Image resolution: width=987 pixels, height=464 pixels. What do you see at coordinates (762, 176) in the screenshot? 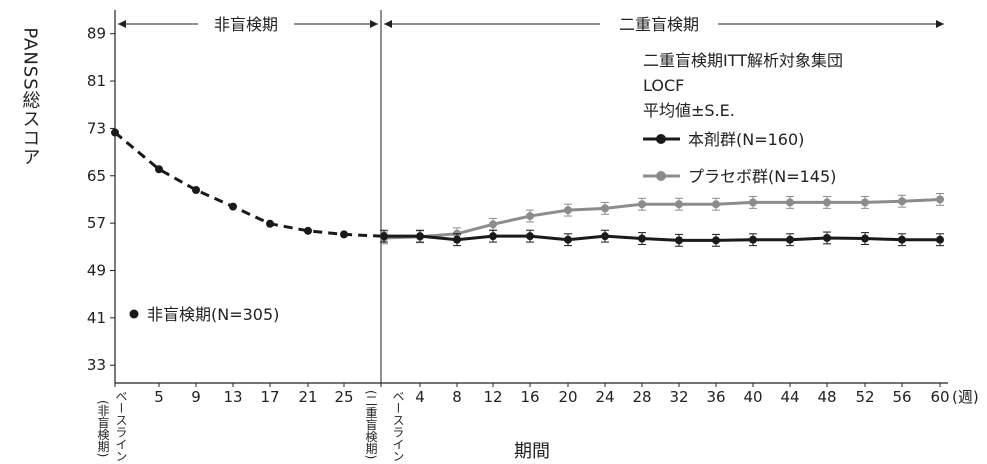
I see `legend-label: プラセボ群(N=145)` at bounding box center [762, 176].